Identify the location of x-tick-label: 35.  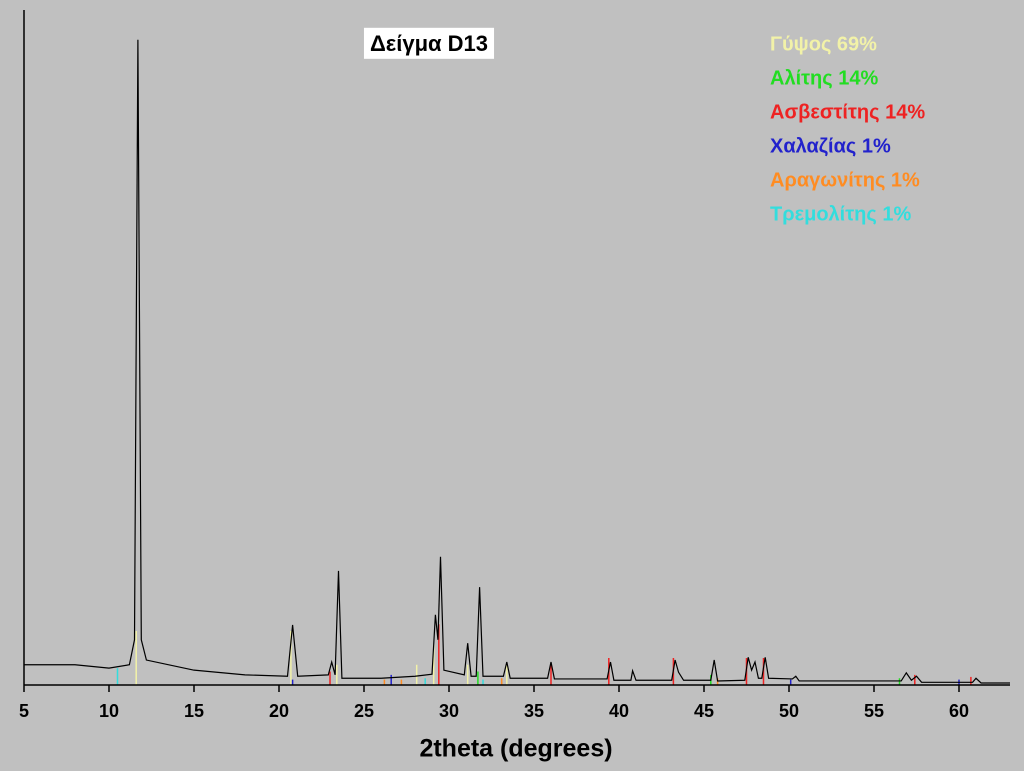
(534, 711).